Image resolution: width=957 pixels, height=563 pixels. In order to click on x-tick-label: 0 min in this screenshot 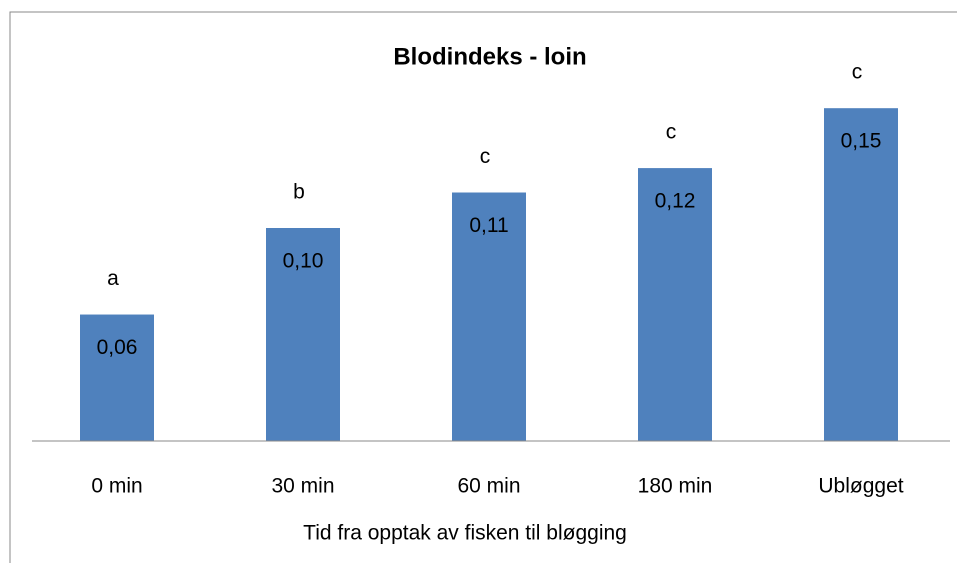, I will do `click(116, 486)`.